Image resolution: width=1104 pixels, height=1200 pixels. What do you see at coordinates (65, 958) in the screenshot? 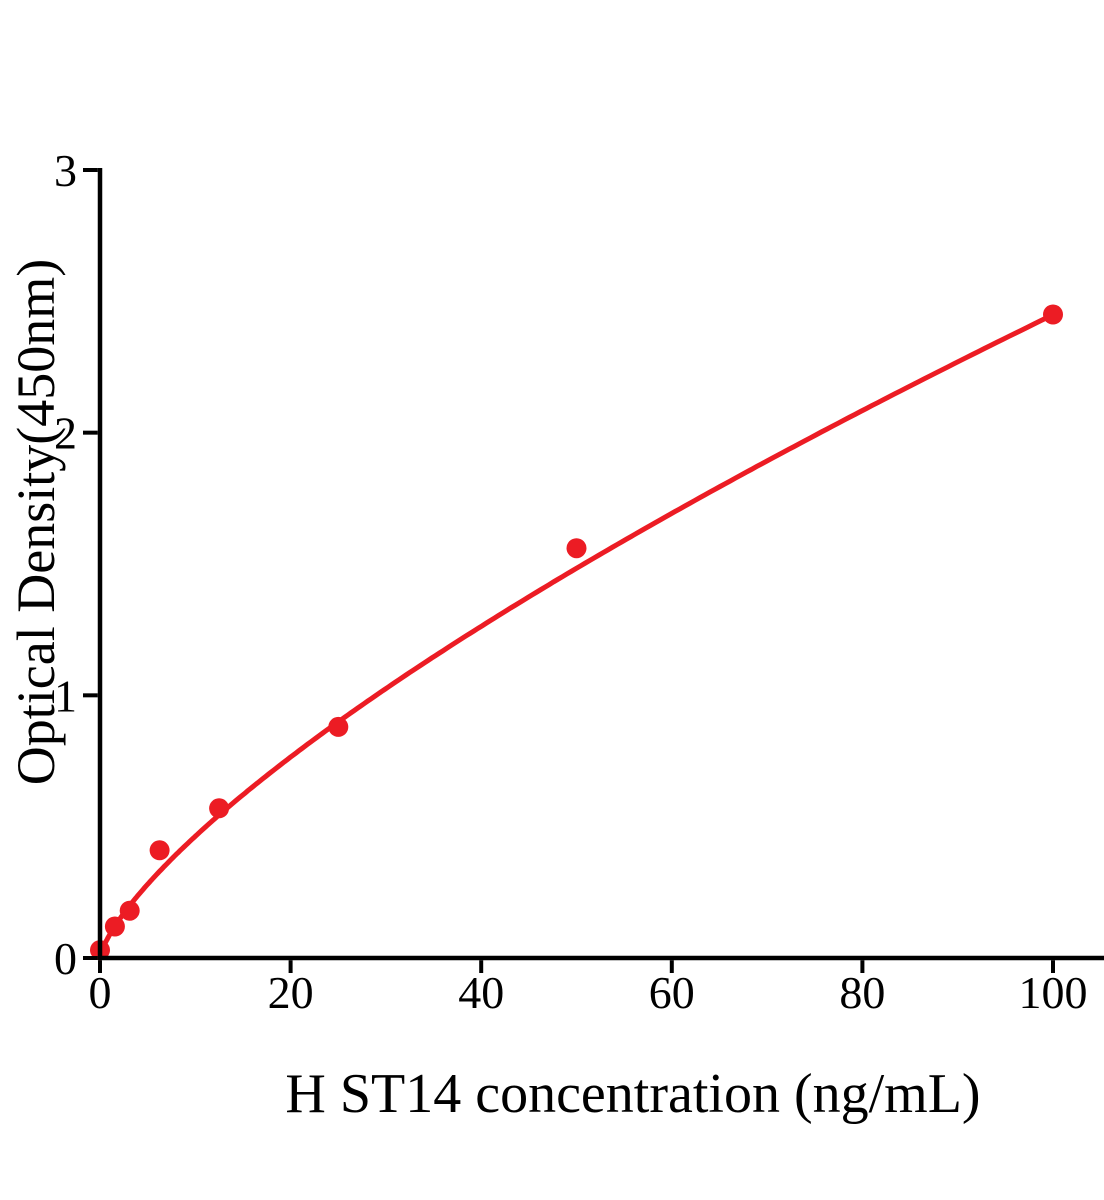
I see `y-tick-label: 0` at bounding box center [65, 958].